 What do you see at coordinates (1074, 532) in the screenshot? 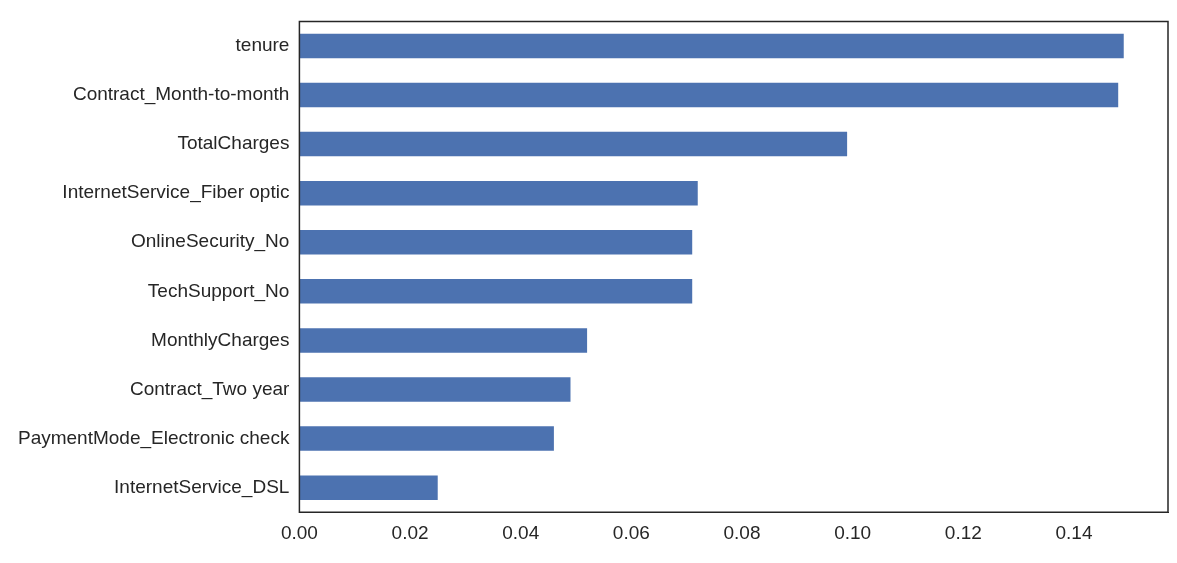
I see `x-tick-label: 0.14` at bounding box center [1074, 532].